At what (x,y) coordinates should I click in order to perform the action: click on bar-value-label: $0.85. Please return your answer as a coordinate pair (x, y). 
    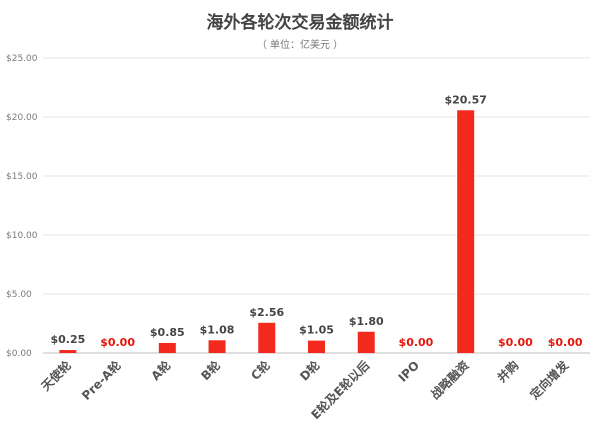
    Looking at the image, I should click on (167, 332).